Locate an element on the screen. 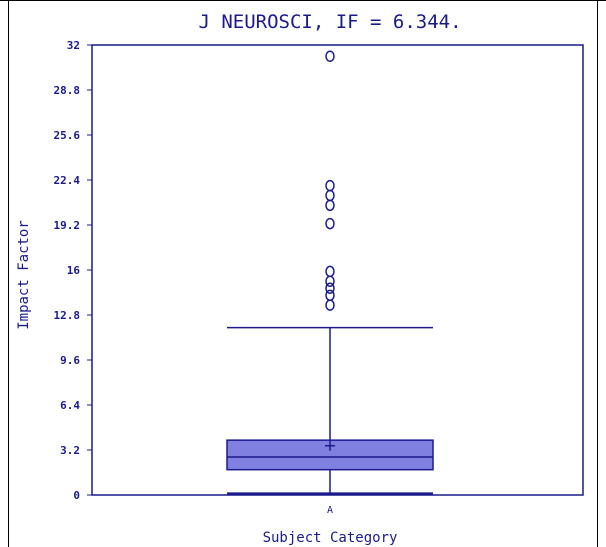  y-tick-label: 32 is located at coordinates (73, 45).